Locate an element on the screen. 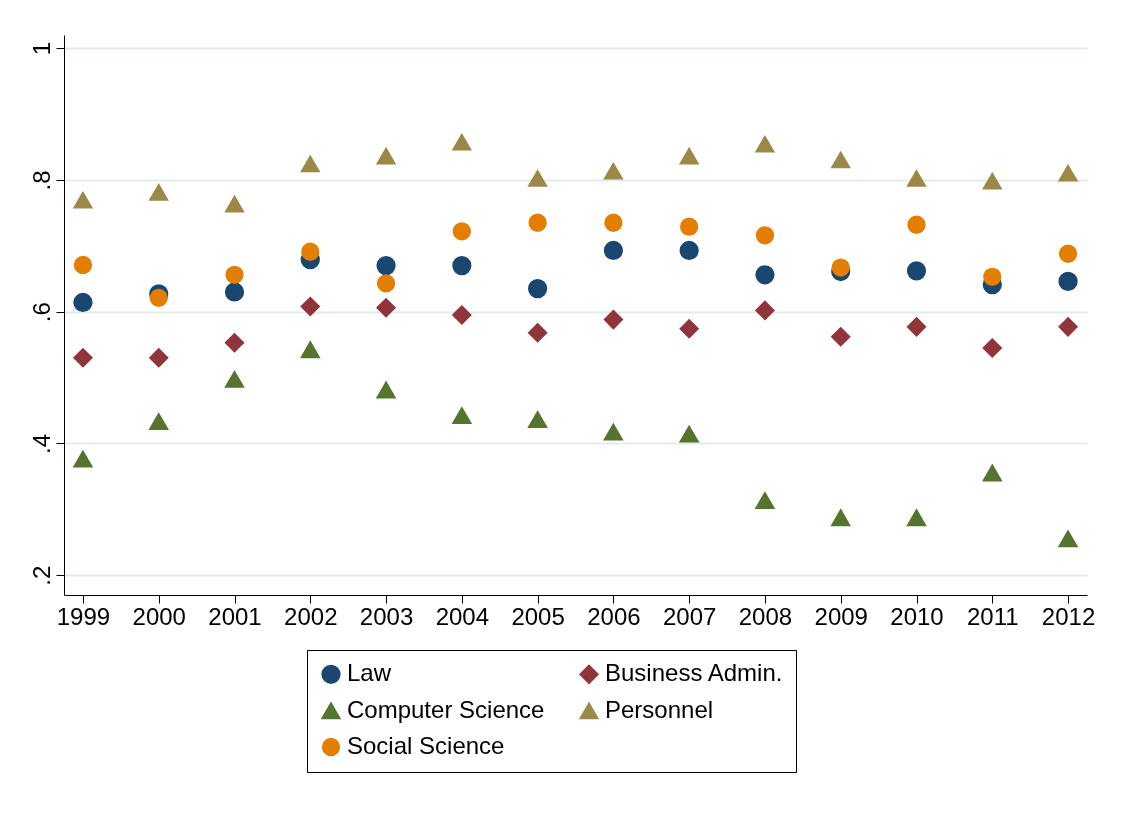 The height and width of the screenshot is (829, 1132). legend-label: Personnel is located at coordinates (659, 709).